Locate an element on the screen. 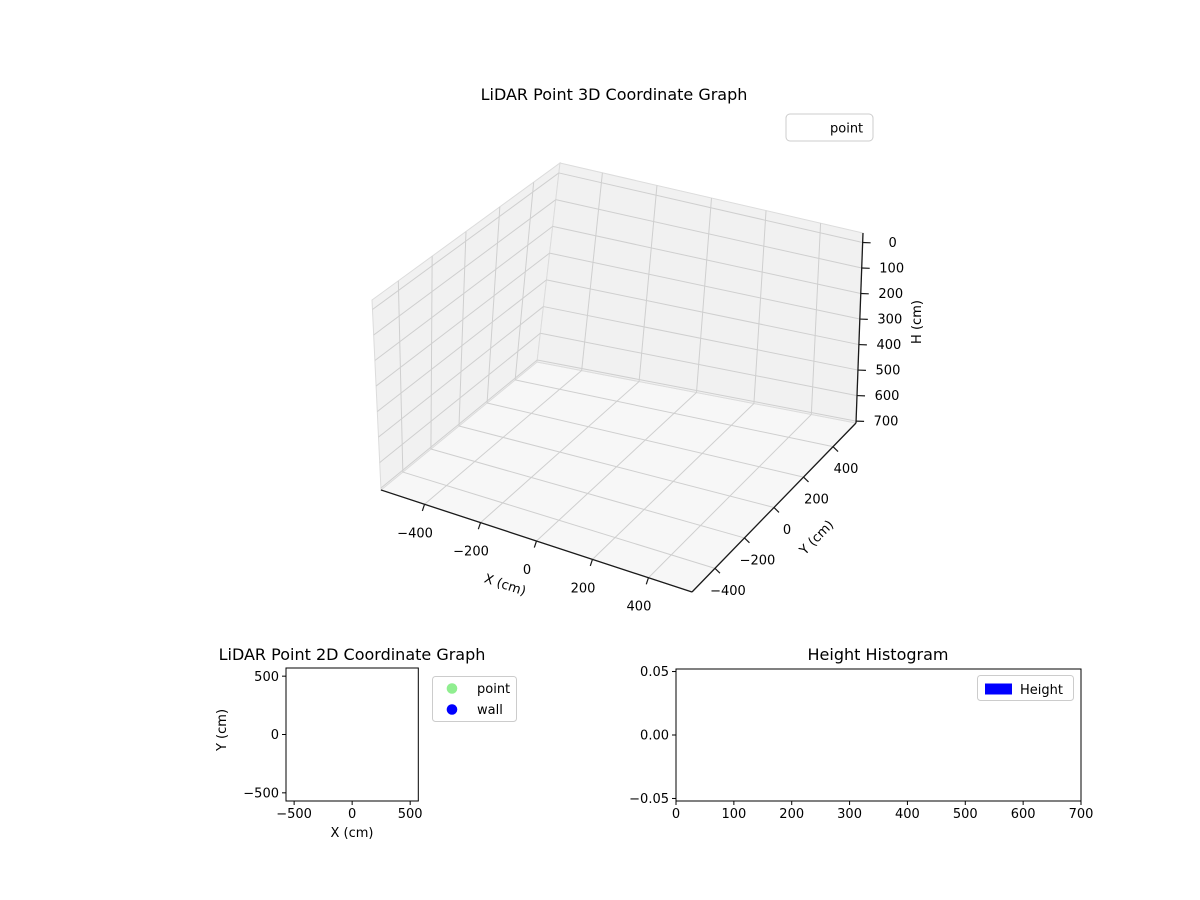 This screenshot has height=900, width=1200. chart-3d-legend: point is located at coordinates (829, 127).